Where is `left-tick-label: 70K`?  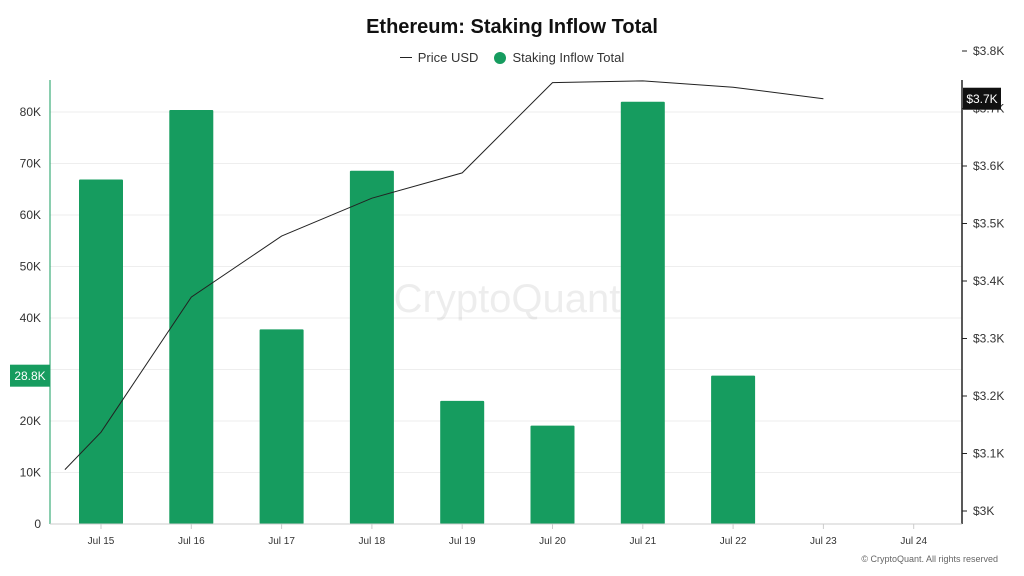 left-tick-label: 70K is located at coordinates (30, 164).